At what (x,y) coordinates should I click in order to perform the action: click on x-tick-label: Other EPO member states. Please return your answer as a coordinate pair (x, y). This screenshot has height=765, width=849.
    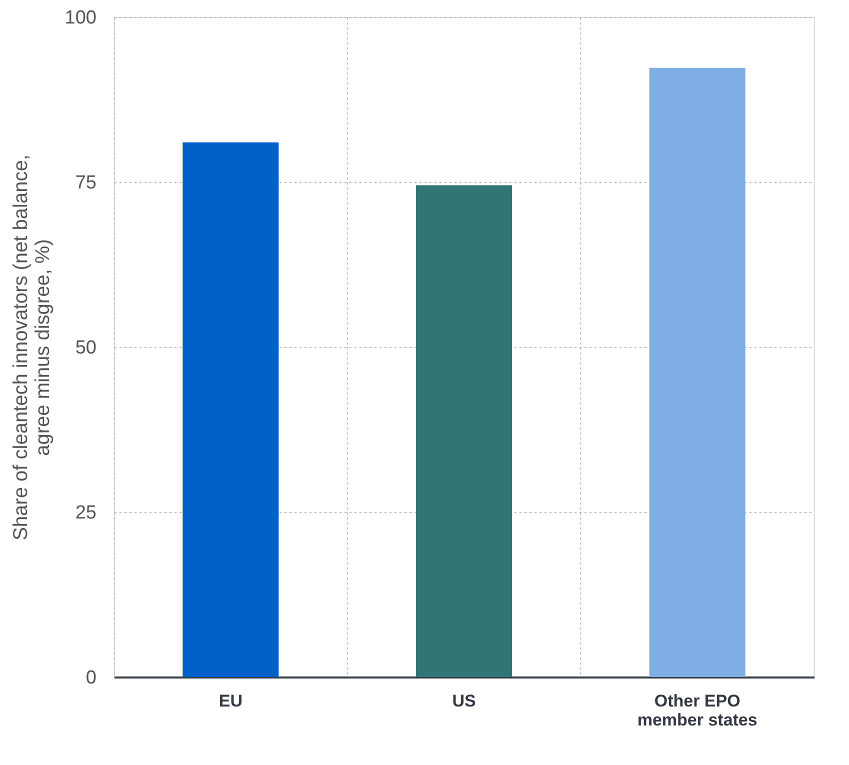
    Looking at the image, I should click on (697, 711).